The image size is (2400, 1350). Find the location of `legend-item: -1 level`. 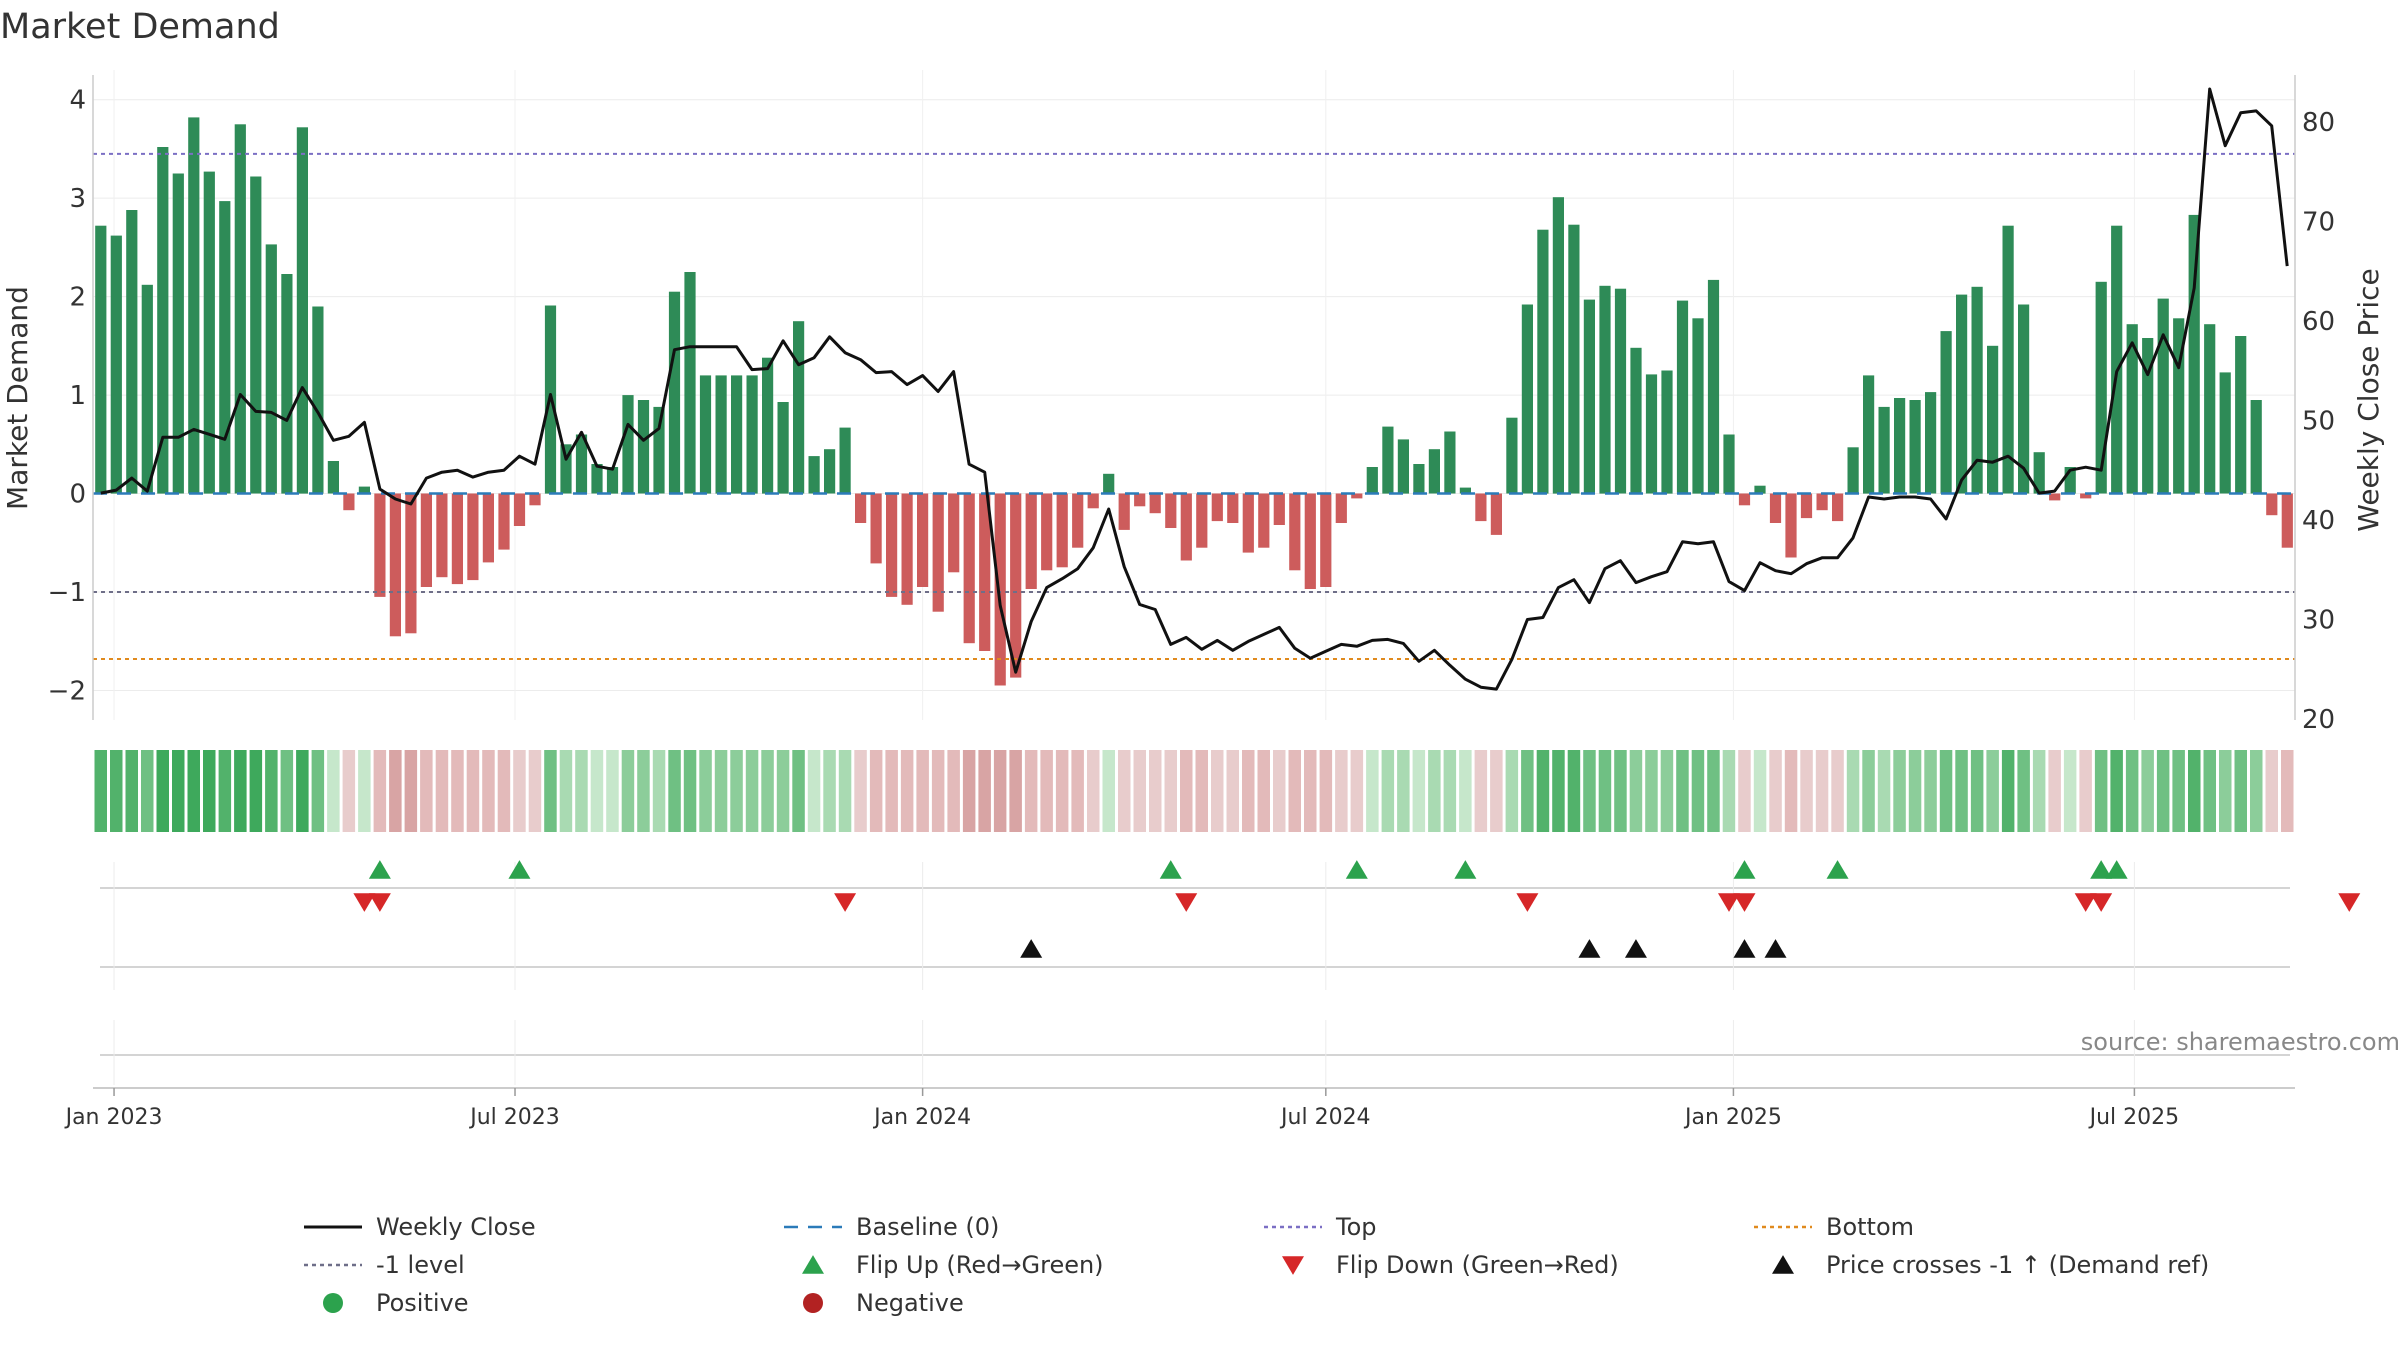

legend-item: -1 level is located at coordinates (382, 1265).